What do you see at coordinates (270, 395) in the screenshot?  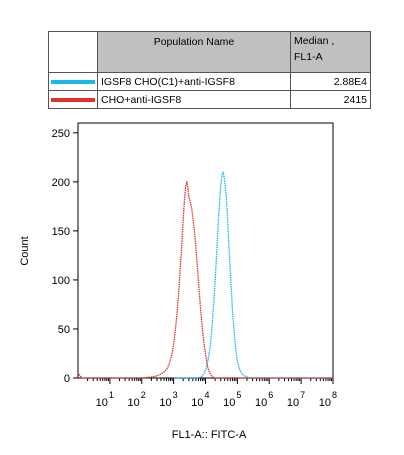 I see `x-tick-label-exponent: 6` at bounding box center [270, 395].